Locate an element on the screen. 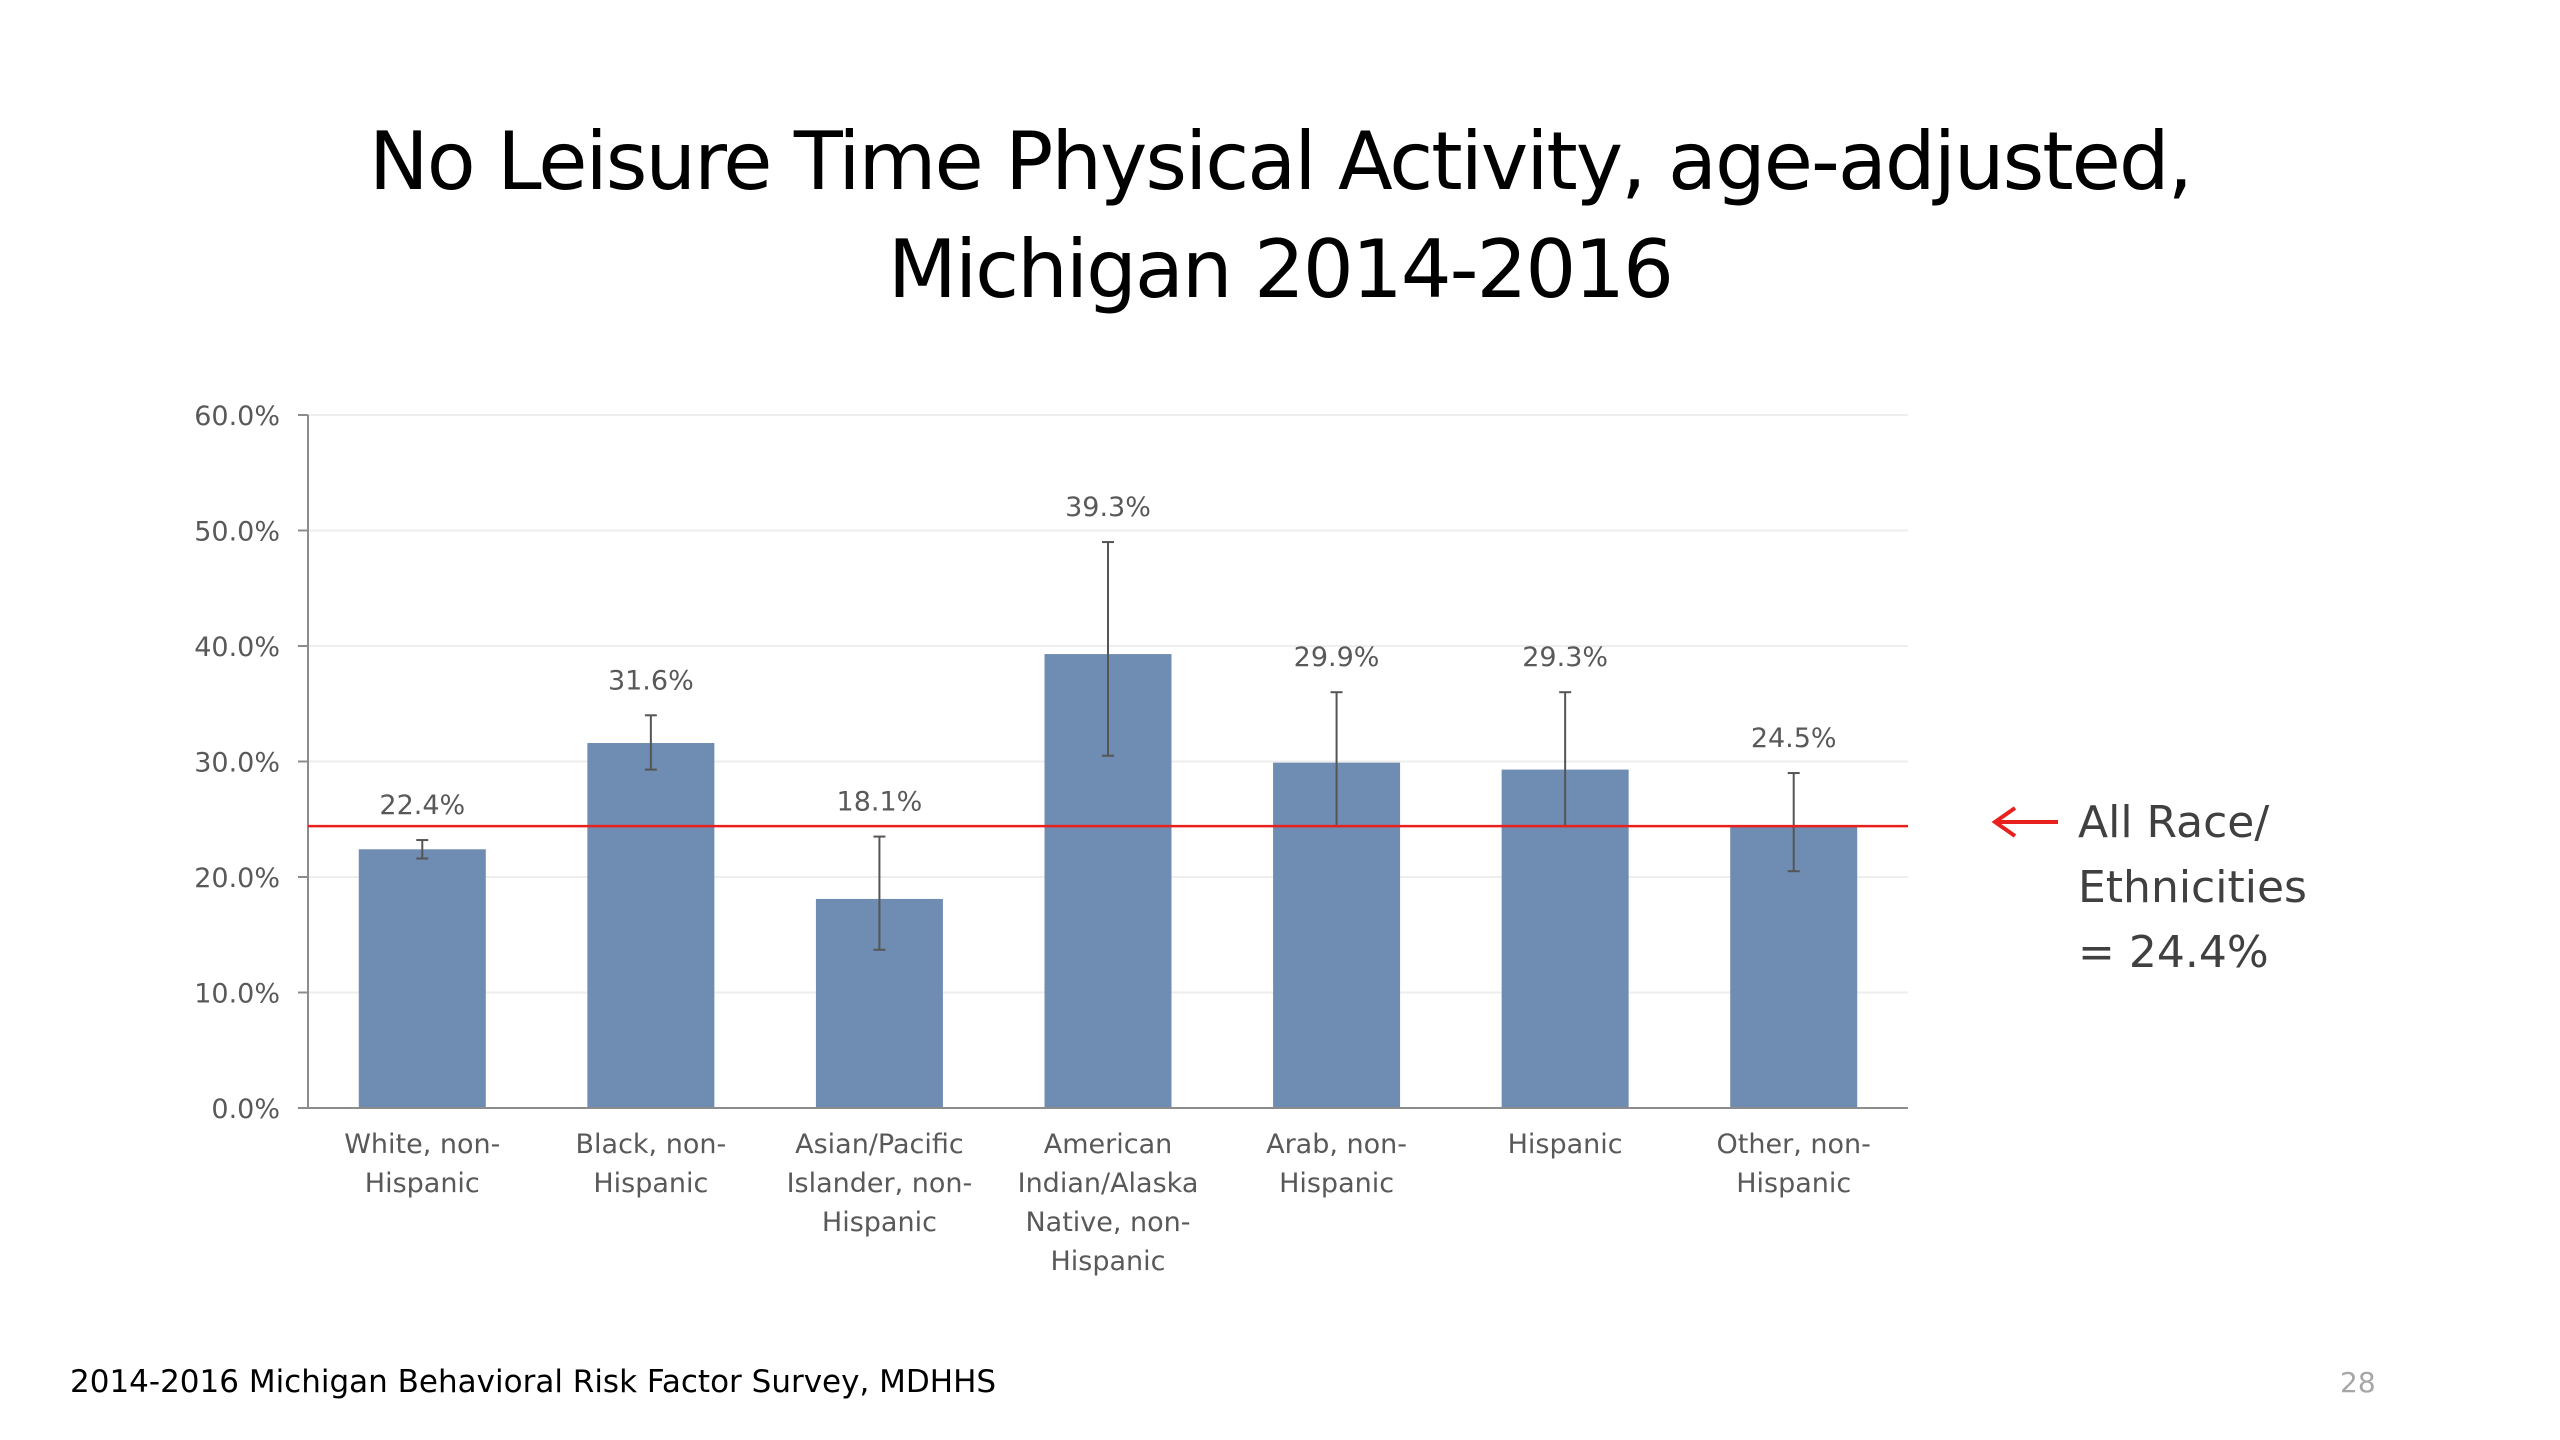  data-label: 31.6% is located at coordinates (651, 680).